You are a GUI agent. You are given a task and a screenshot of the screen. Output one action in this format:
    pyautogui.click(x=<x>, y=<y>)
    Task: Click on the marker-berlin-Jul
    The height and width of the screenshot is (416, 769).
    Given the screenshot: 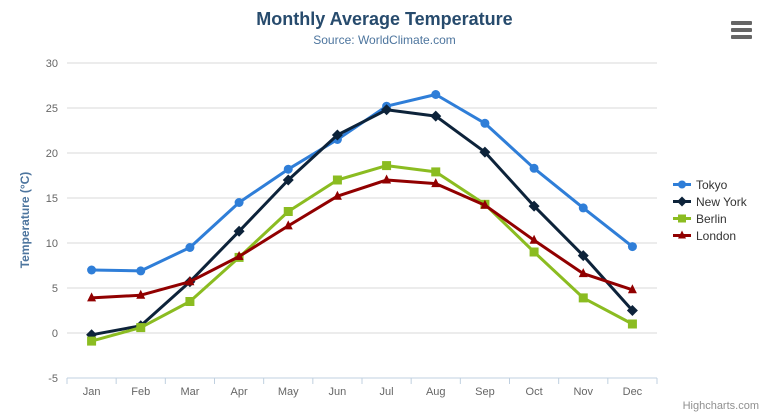 What is the action you would take?
    pyautogui.click(x=387, y=166)
    